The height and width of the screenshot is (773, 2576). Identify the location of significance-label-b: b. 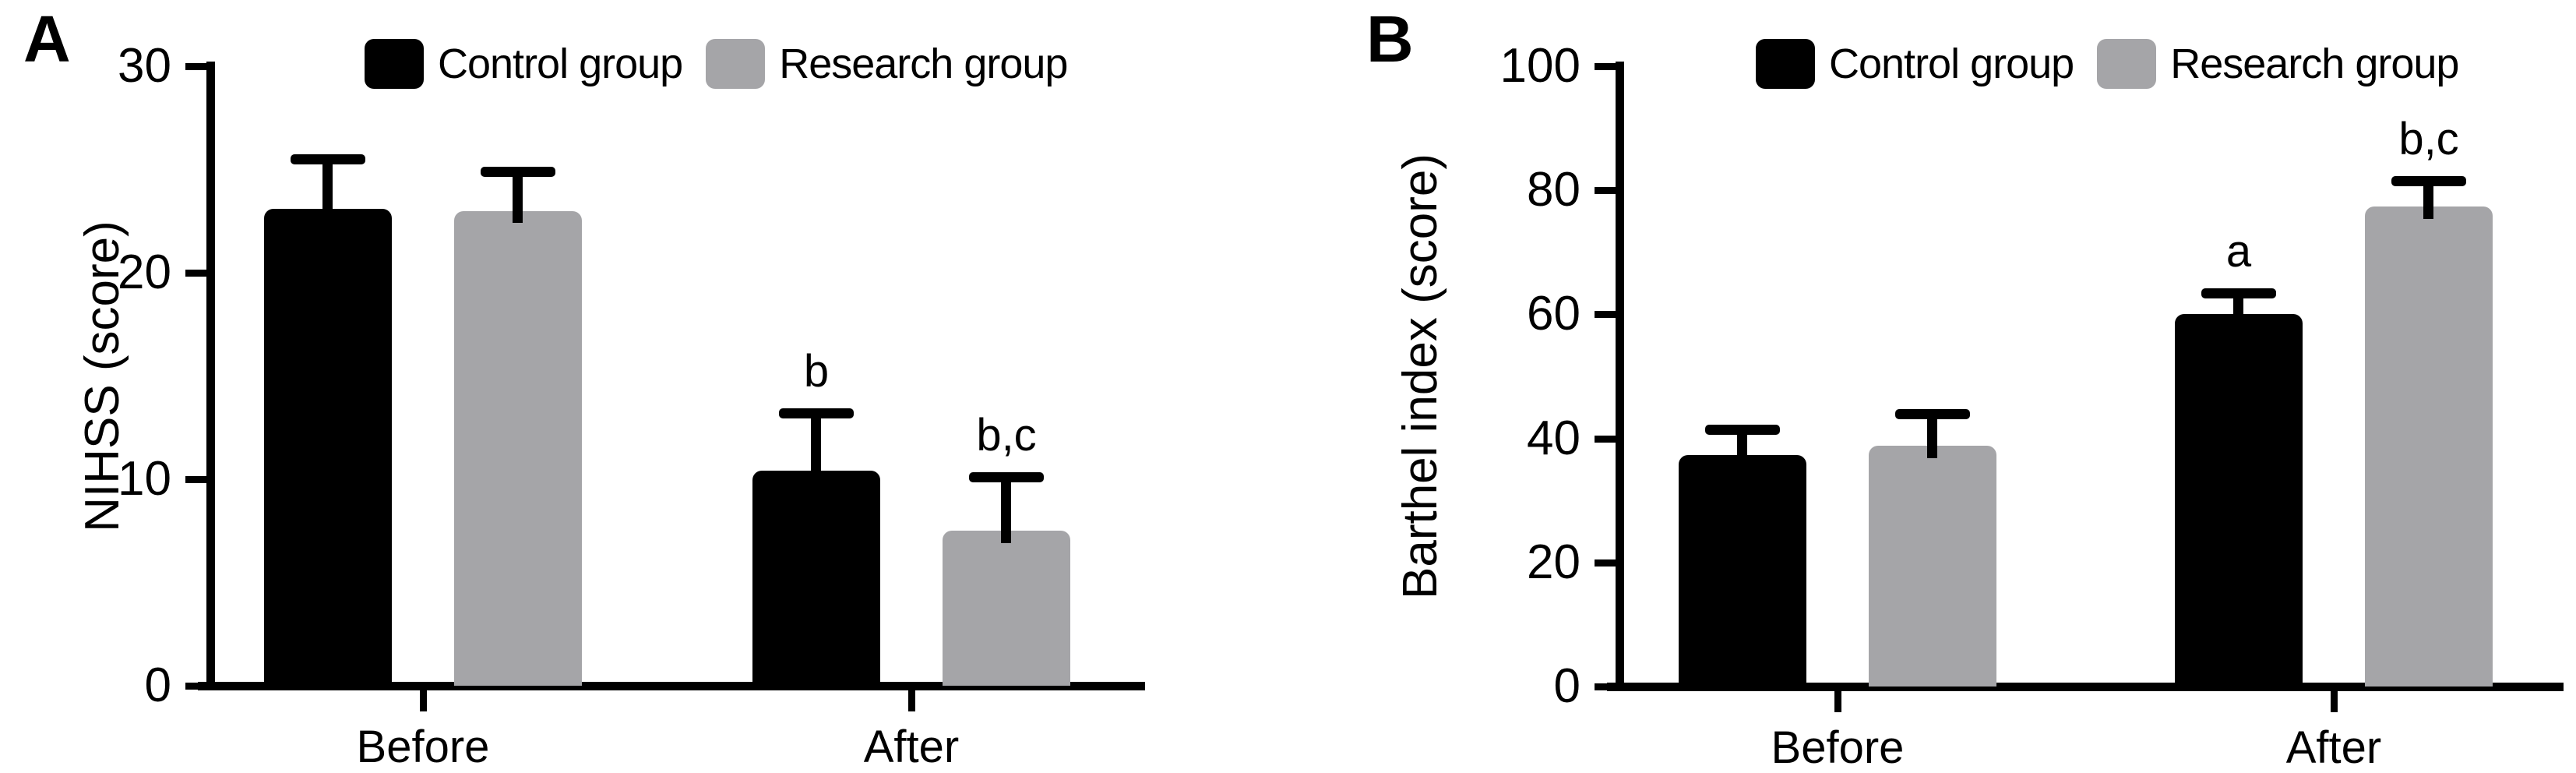
(816, 371).